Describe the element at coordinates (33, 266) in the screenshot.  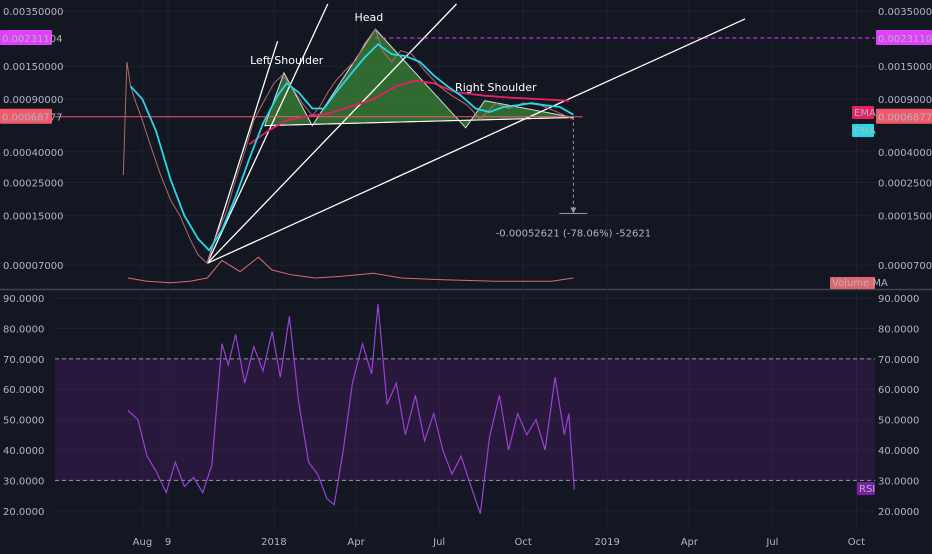
I see `price-tick-left: 0.00007000` at that location.